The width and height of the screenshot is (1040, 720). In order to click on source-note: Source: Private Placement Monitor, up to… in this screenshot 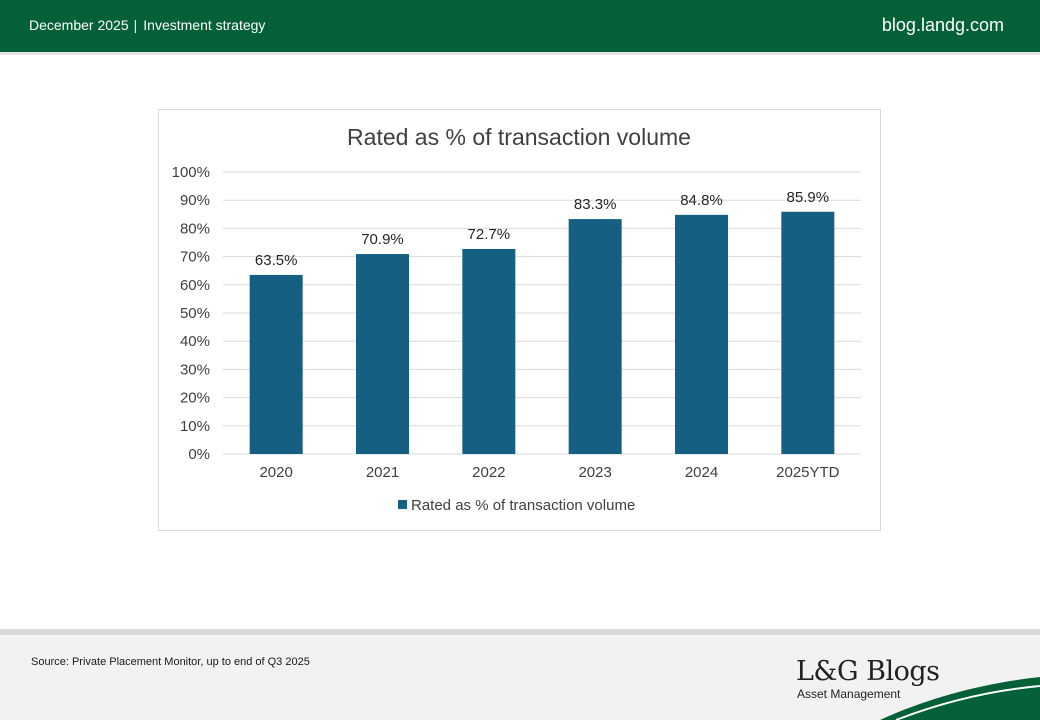, I will do `click(170, 662)`.